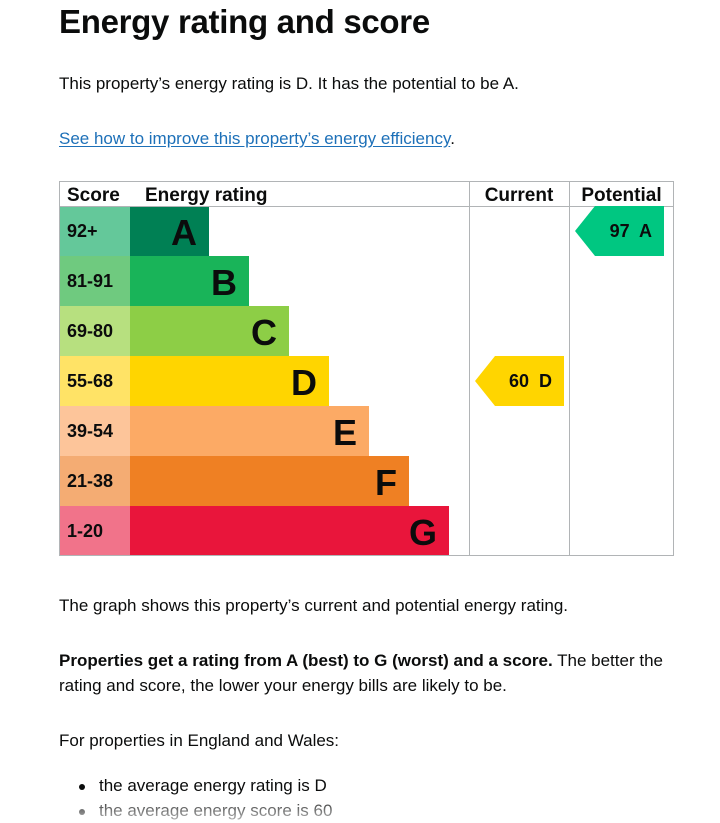  I want to click on rating-bar-a, so click(169, 231).